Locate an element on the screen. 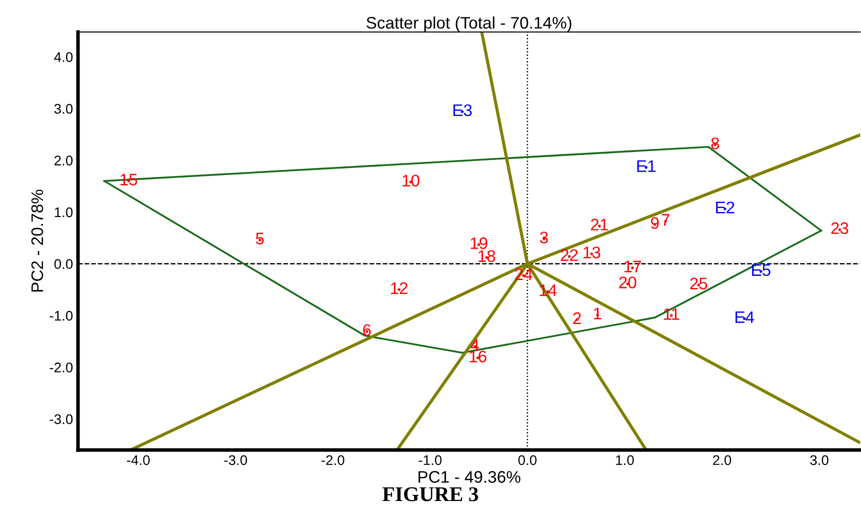 This screenshot has height=508, width=861. x-tick-label: -2.0 is located at coordinates (333, 460).